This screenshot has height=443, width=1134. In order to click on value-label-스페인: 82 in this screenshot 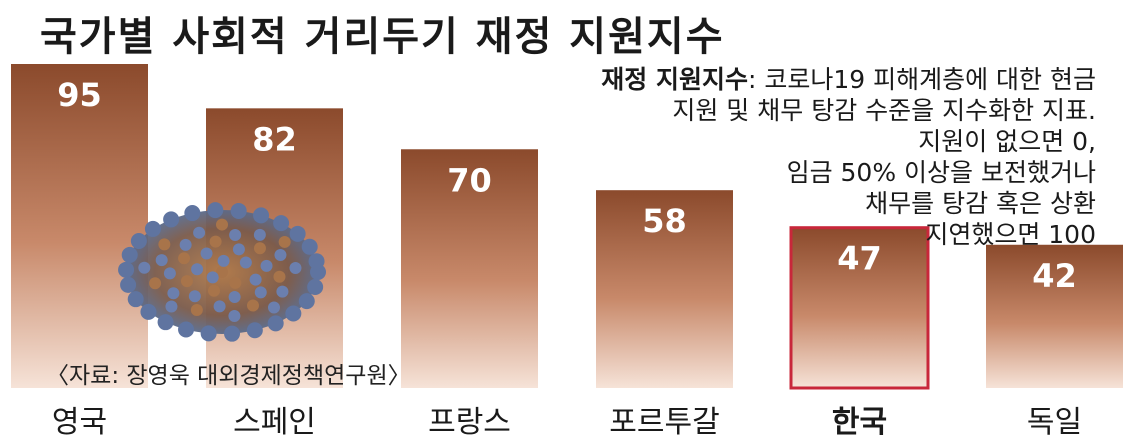, I will do `click(274, 139)`.